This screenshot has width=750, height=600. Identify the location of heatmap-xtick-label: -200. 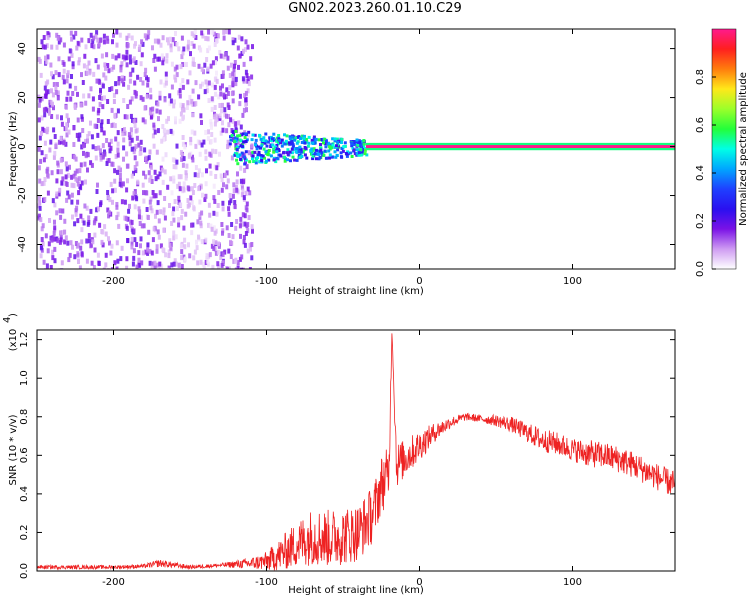
(113, 281).